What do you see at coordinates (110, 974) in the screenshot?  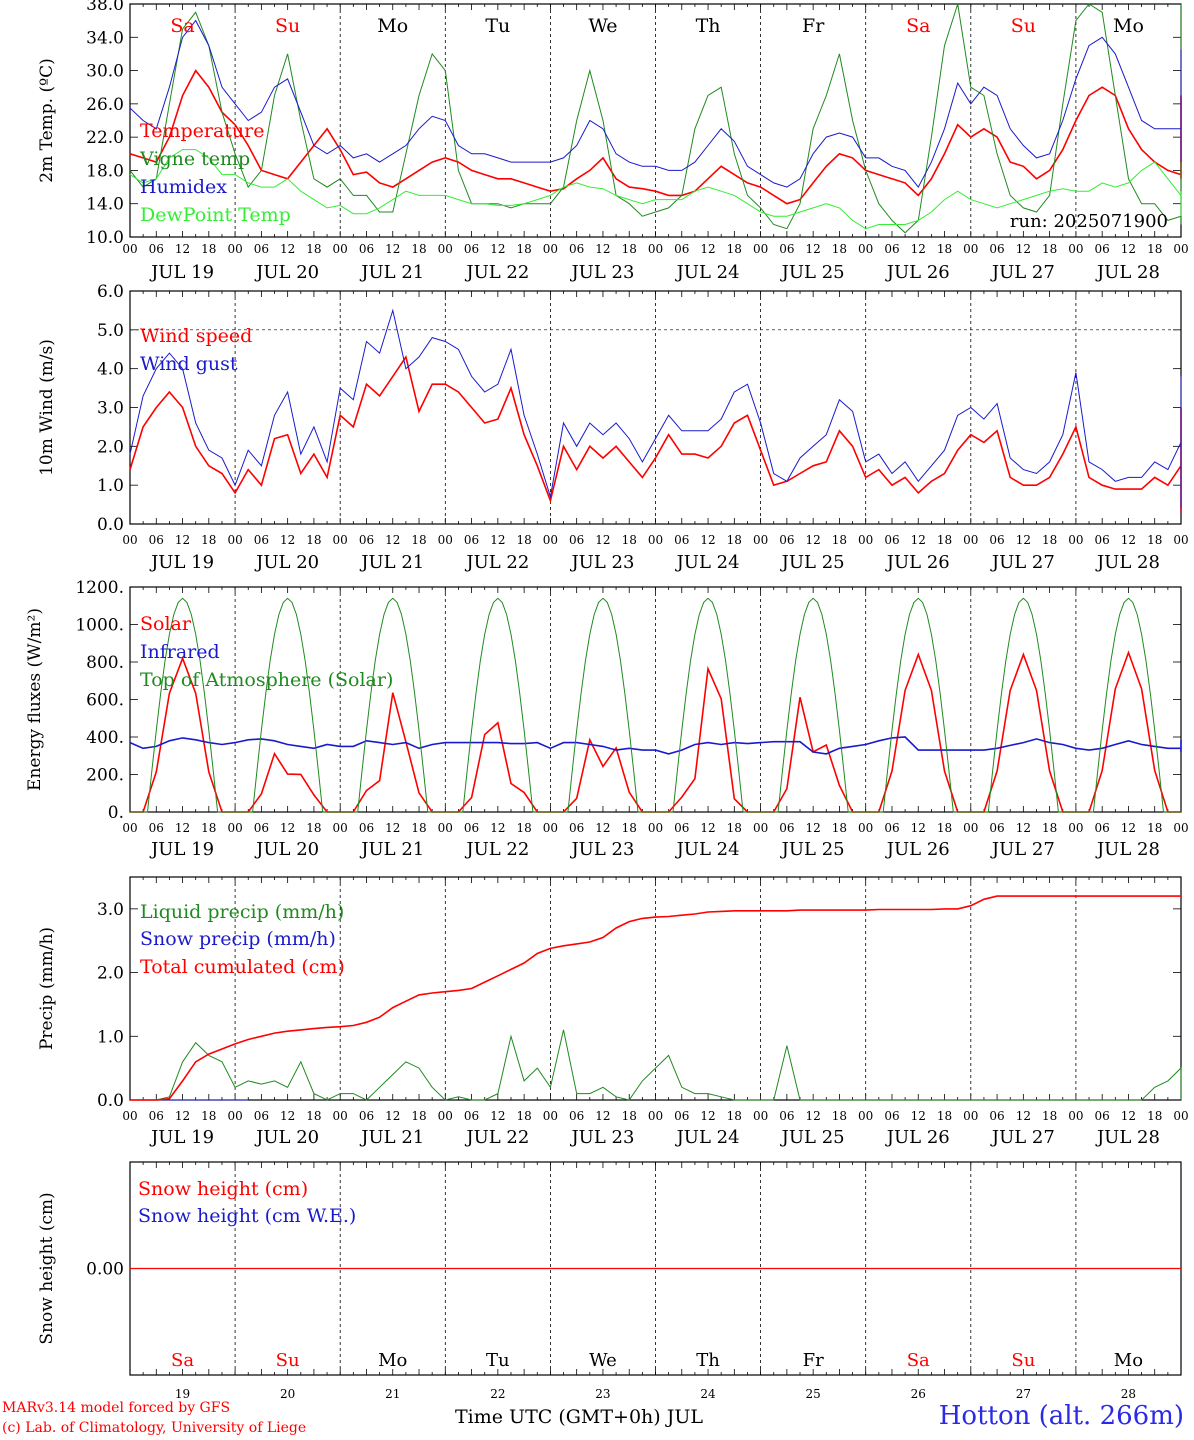 I see `y-tick-label: 2.0` at bounding box center [110, 974].